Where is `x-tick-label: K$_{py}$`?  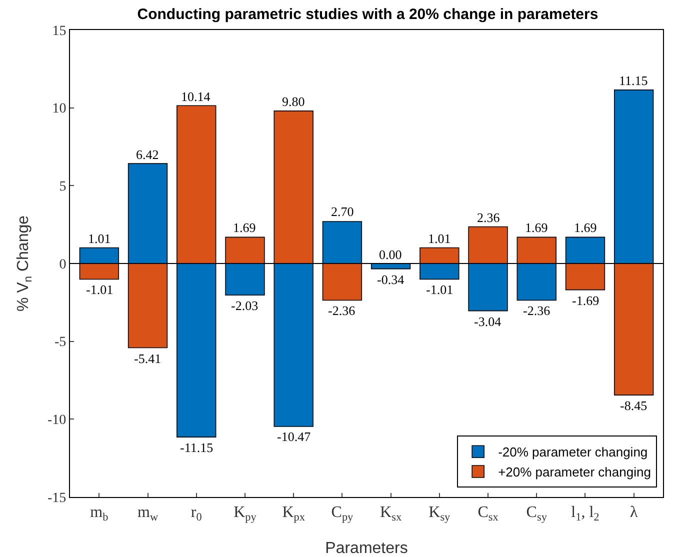 x-tick-label: K$_{py}$ is located at coordinates (245, 514).